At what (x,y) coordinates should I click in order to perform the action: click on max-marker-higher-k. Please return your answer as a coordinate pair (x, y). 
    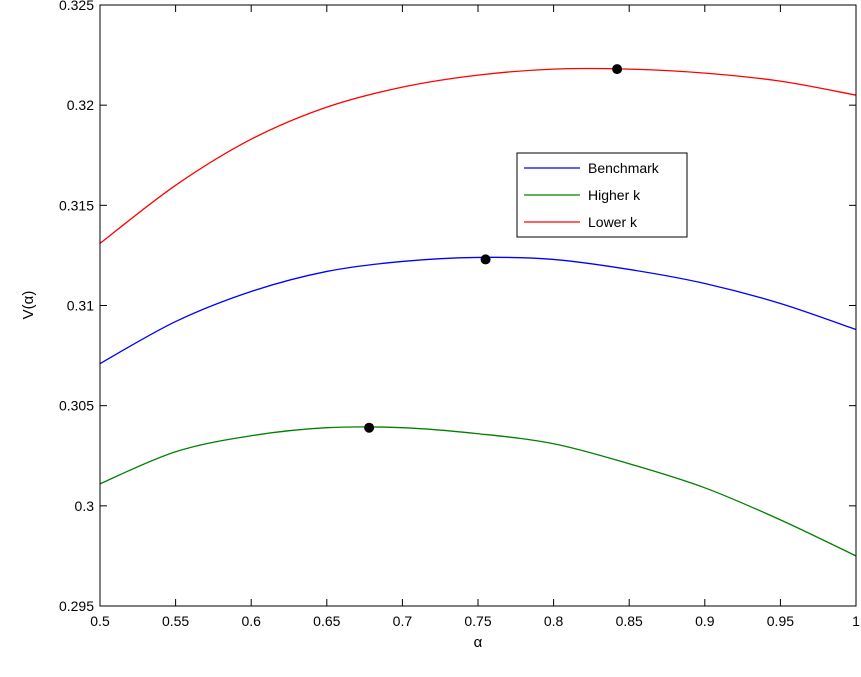
    Looking at the image, I should click on (369, 427).